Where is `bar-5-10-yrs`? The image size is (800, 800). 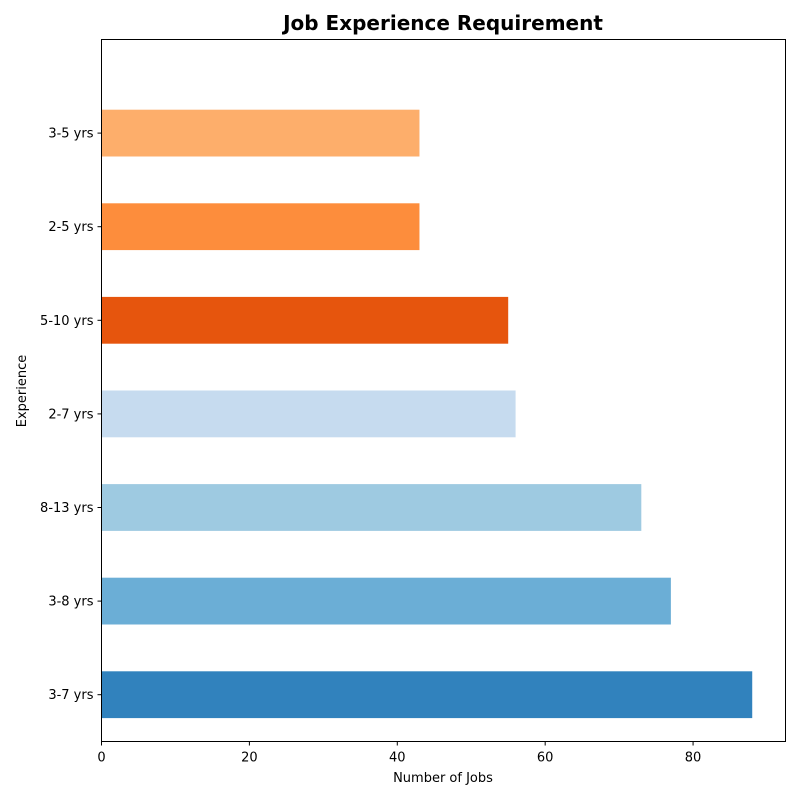
bar-5-10-yrs is located at coordinates (305, 320).